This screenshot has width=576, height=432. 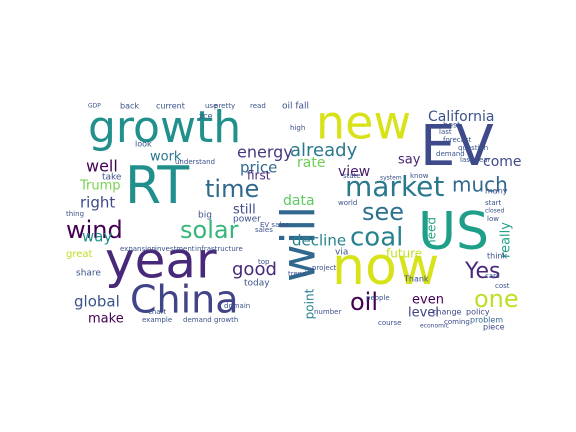 I want to click on cloud-word-oil: oil, so click(x=364, y=302).